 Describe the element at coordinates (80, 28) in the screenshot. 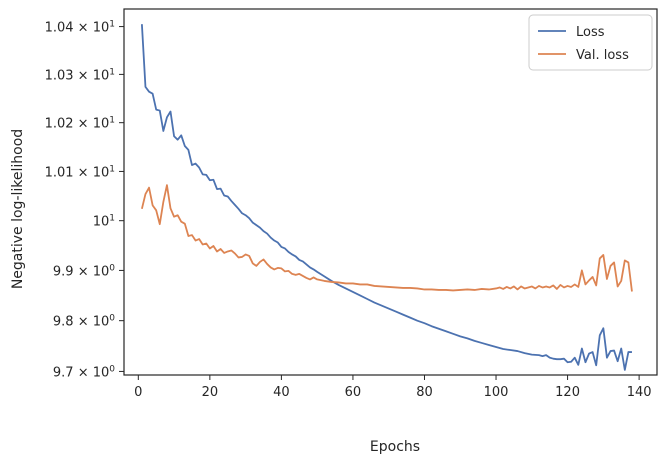

I see `y-tick-label: 1.04 × 10¹` at that location.